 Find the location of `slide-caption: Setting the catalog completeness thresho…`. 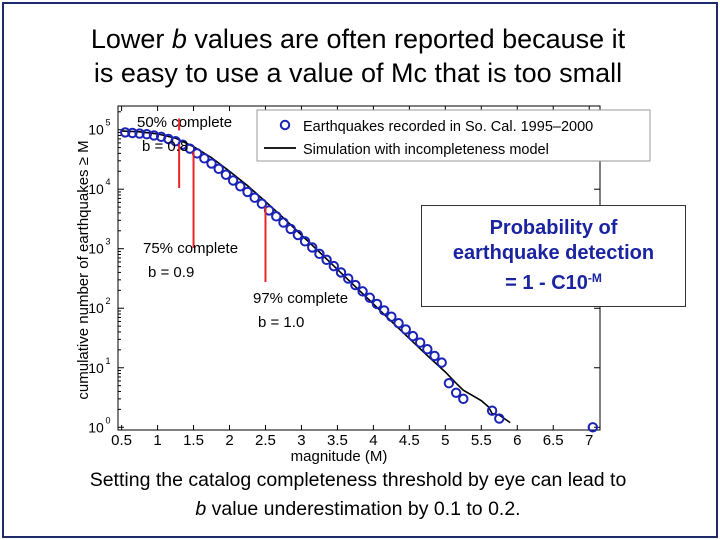

slide-caption: Setting the catalog completeness thresho… is located at coordinates (358, 495).